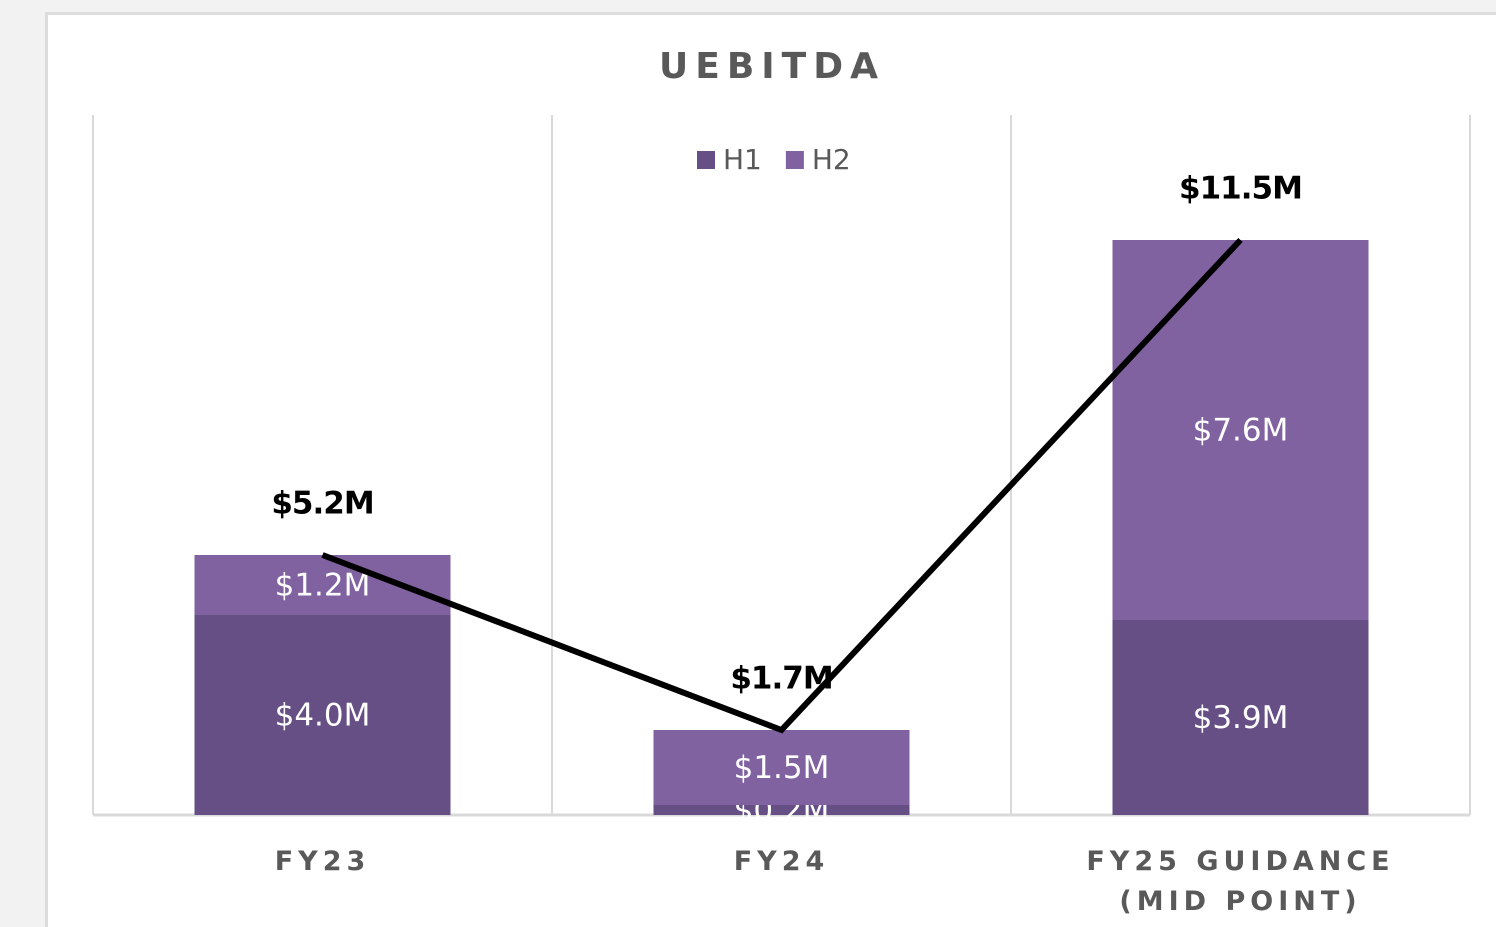 The width and height of the screenshot is (1496, 927). What do you see at coordinates (831, 159) in the screenshot?
I see `legend-label: H2` at bounding box center [831, 159].